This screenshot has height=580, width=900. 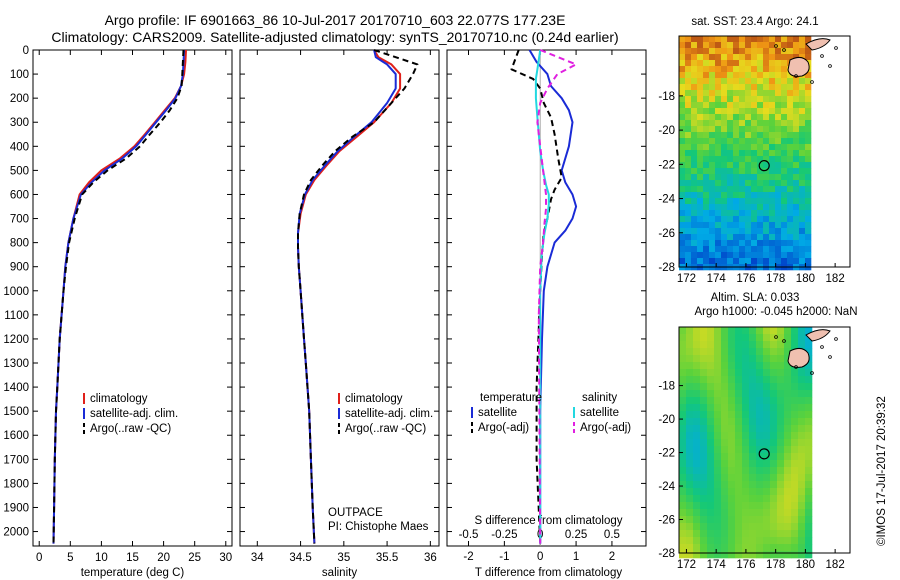 What do you see at coordinates (612, 535) in the screenshot?
I see `difference-s-tick-label: 0.5` at bounding box center [612, 535].